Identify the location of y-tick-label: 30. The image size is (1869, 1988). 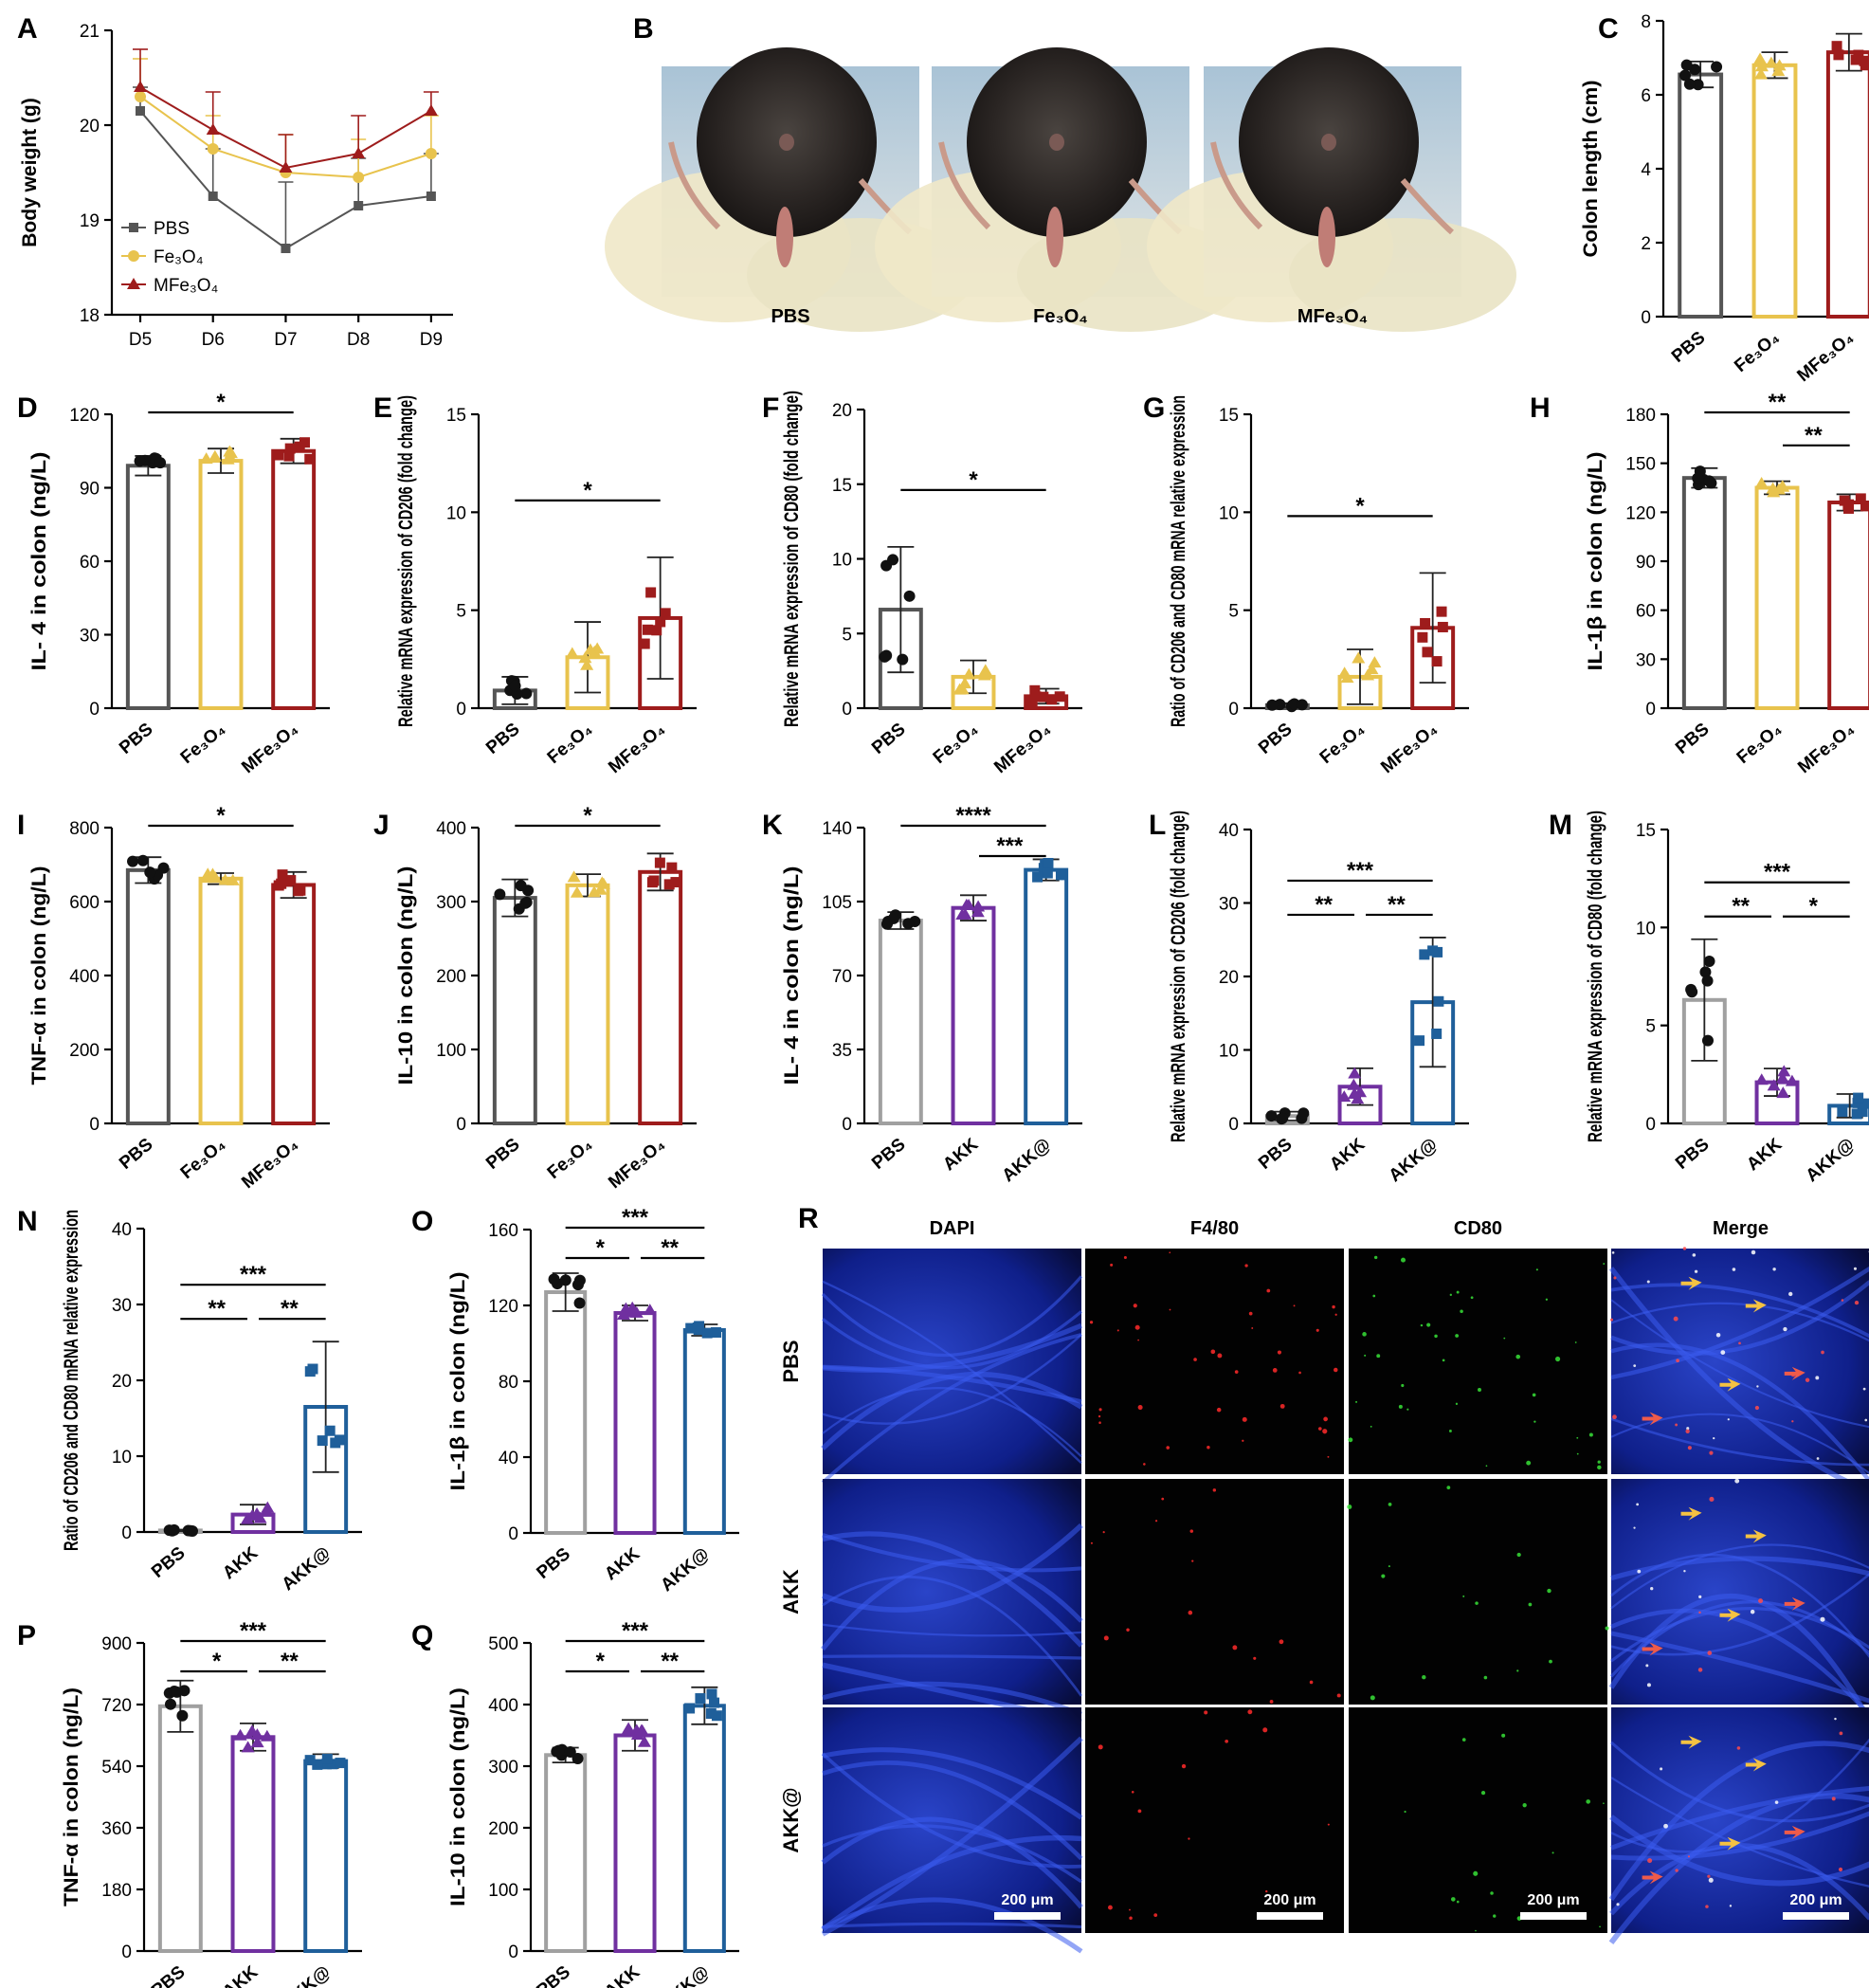
(1646, 660).